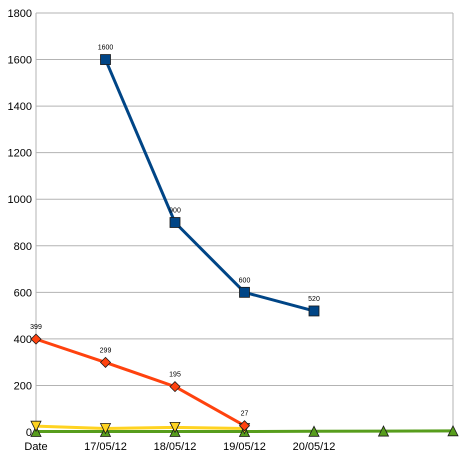 This screenshot has height=460, width=461. Describe the element at coordinates (175, 447) in the screenshot. I see `x-tick-label: 18/05/12` at that location.